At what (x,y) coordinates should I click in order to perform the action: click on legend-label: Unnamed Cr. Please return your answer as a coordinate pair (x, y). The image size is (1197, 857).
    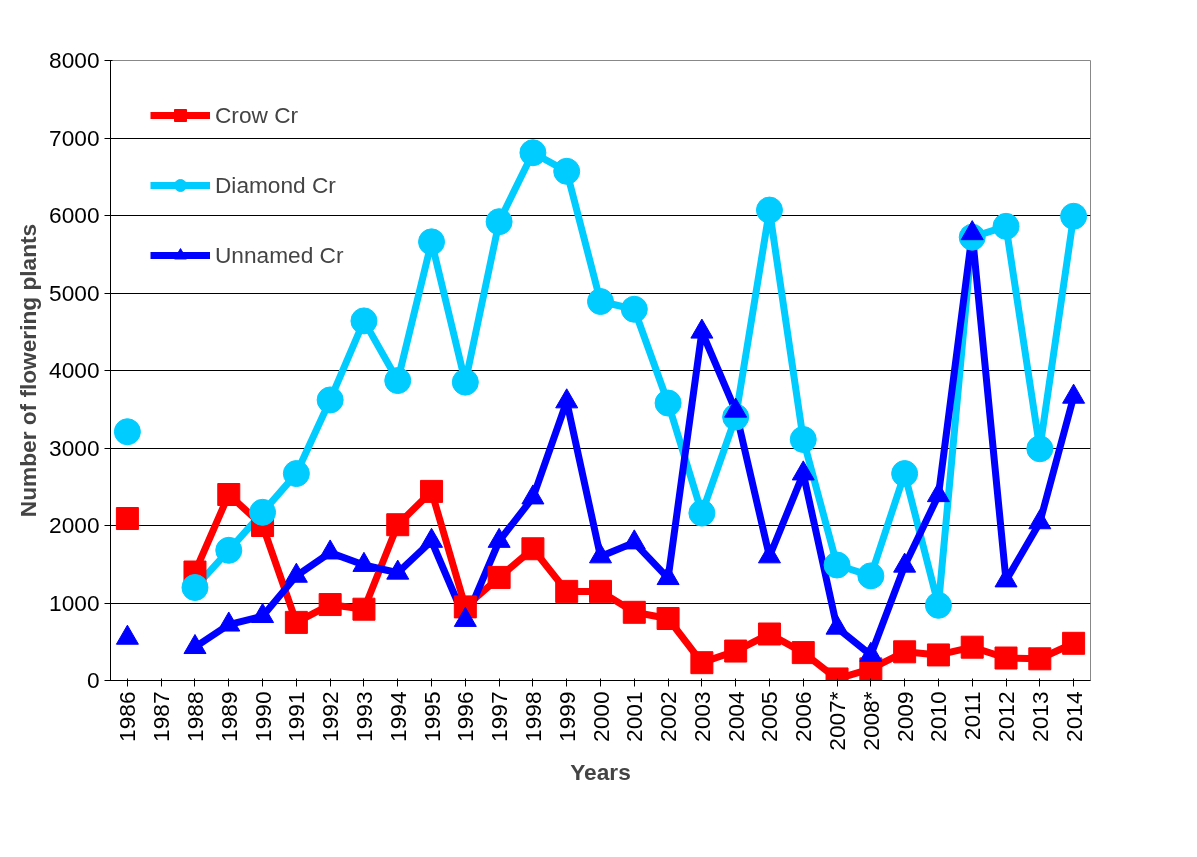
    Looking at the image, I should click on (279, 255).